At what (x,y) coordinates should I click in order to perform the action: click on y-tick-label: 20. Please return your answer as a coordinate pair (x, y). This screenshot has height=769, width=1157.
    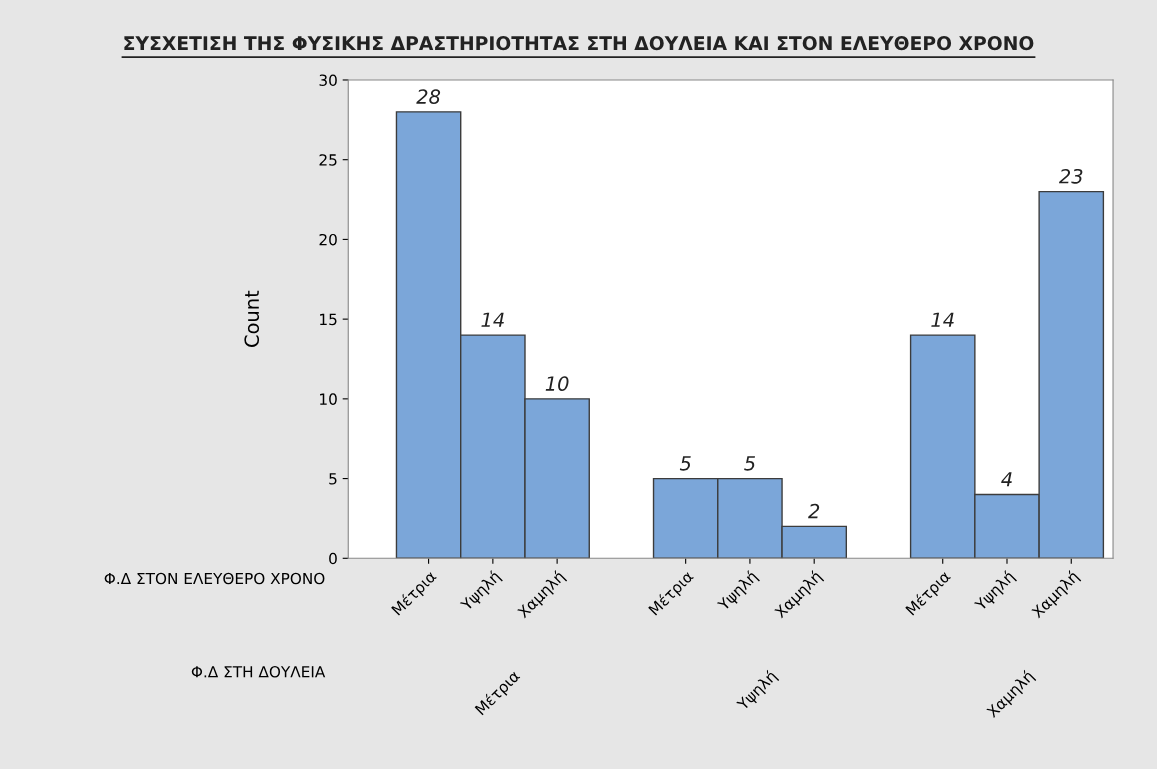
    Looking at the image, I should click on (328, 239).